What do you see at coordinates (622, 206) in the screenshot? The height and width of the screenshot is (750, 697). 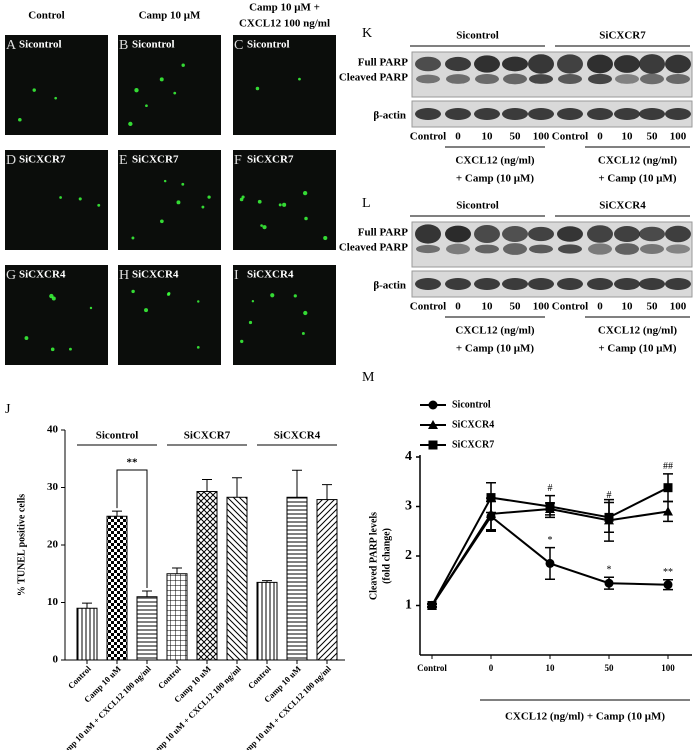 I see `group-label: SiCXCR4` at bounding box center [622, 206].